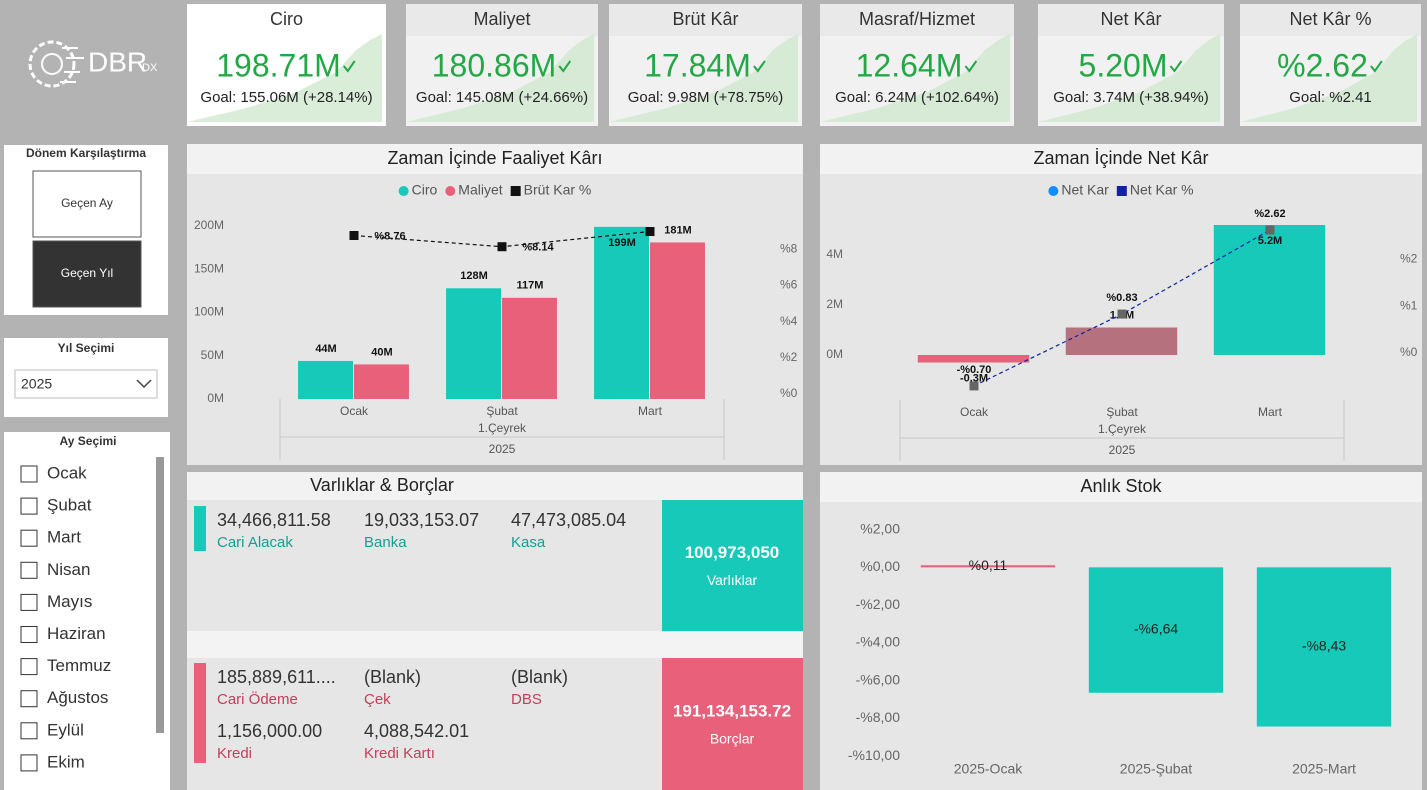  What do you see at coordinates (69, 601) in the screenshot?
I see `month-option: Mayıs` at bounding box center [69, 601].